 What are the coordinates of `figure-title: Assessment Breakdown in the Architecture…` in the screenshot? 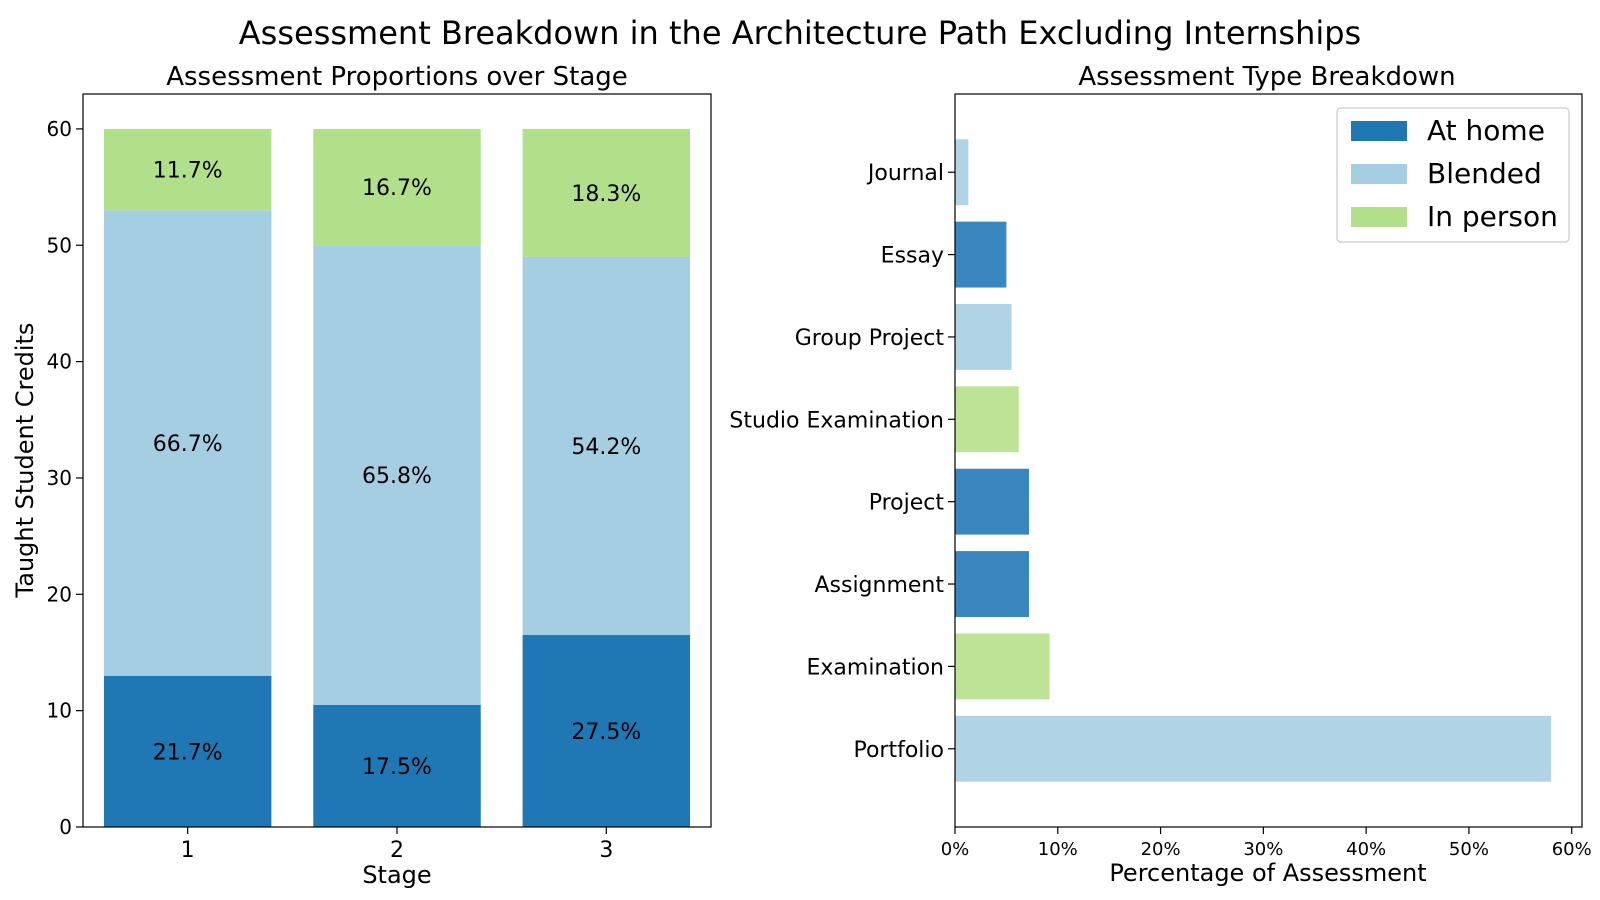 It's located at (800, 33).